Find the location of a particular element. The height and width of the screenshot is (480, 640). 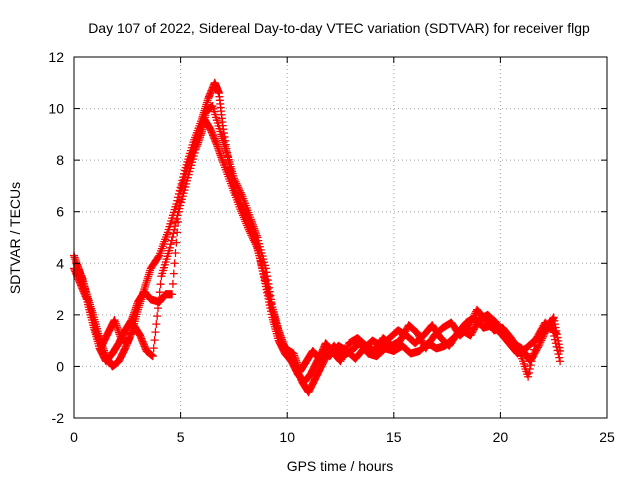

x-tick-label: 20 is located at coordinates (501, 437).